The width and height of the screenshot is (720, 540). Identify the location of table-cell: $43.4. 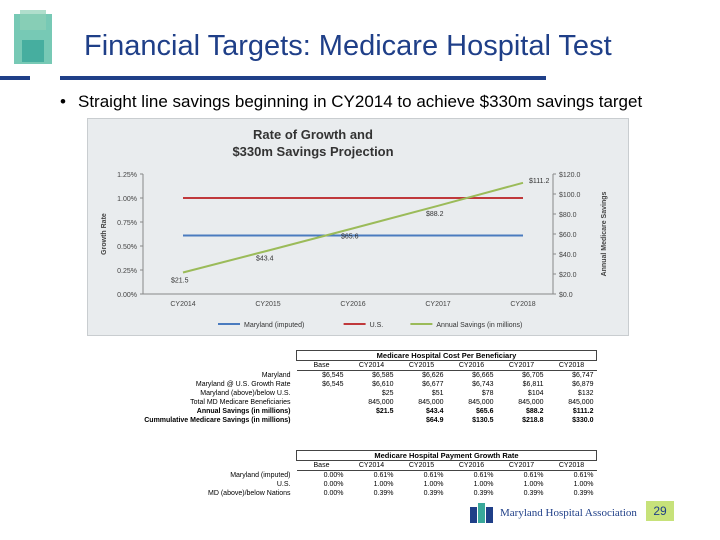
(434, 411).